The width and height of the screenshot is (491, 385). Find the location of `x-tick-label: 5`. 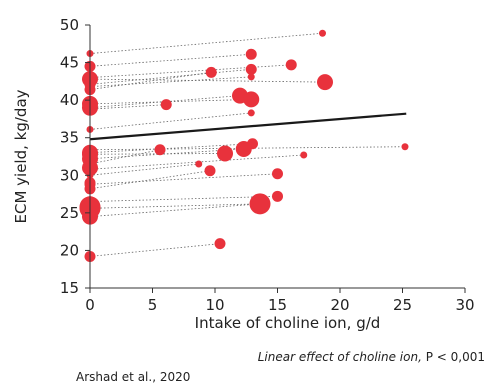

x-tick-label: 5 is located at coordinates (153, 305).